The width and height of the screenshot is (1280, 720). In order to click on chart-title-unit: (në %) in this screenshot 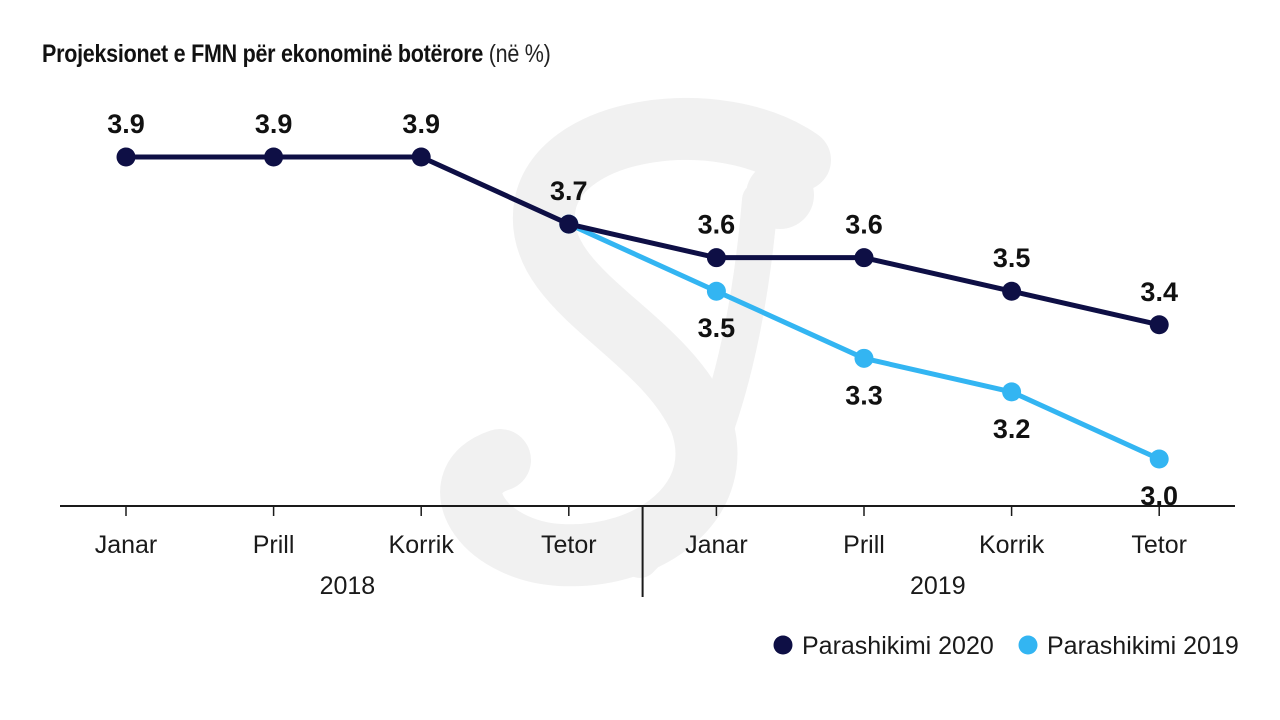, I will do `click(519, 54)`.